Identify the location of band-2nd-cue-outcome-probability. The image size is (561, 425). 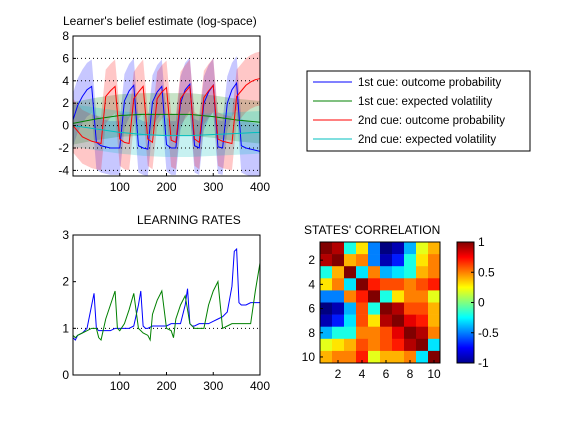
(166, 111).